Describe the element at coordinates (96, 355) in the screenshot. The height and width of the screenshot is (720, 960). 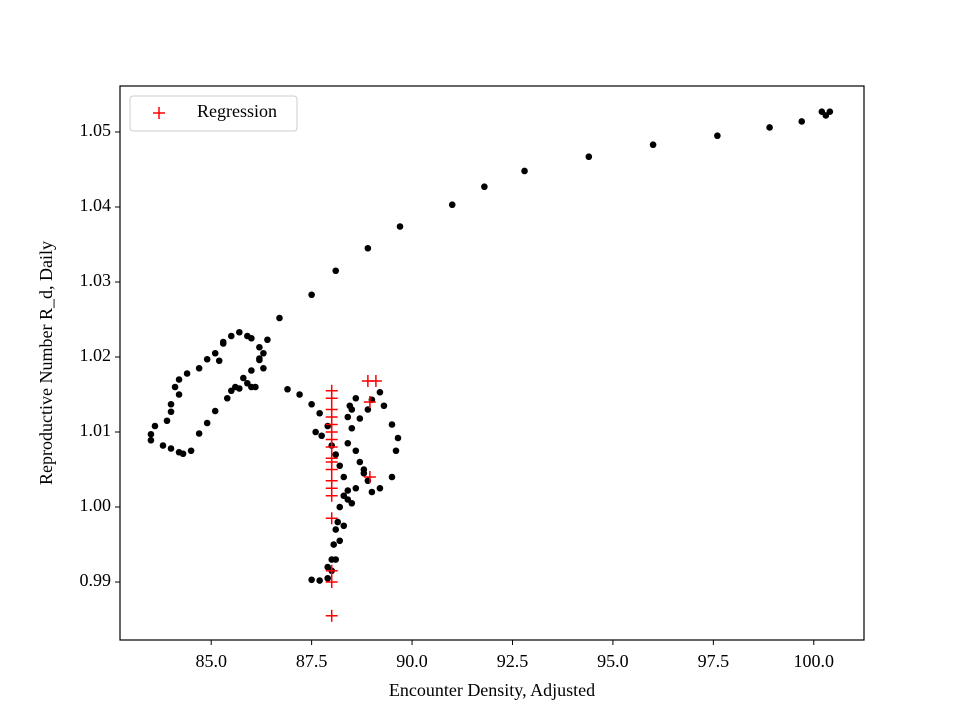
I see `y-tick-label: 1.02` at that location.